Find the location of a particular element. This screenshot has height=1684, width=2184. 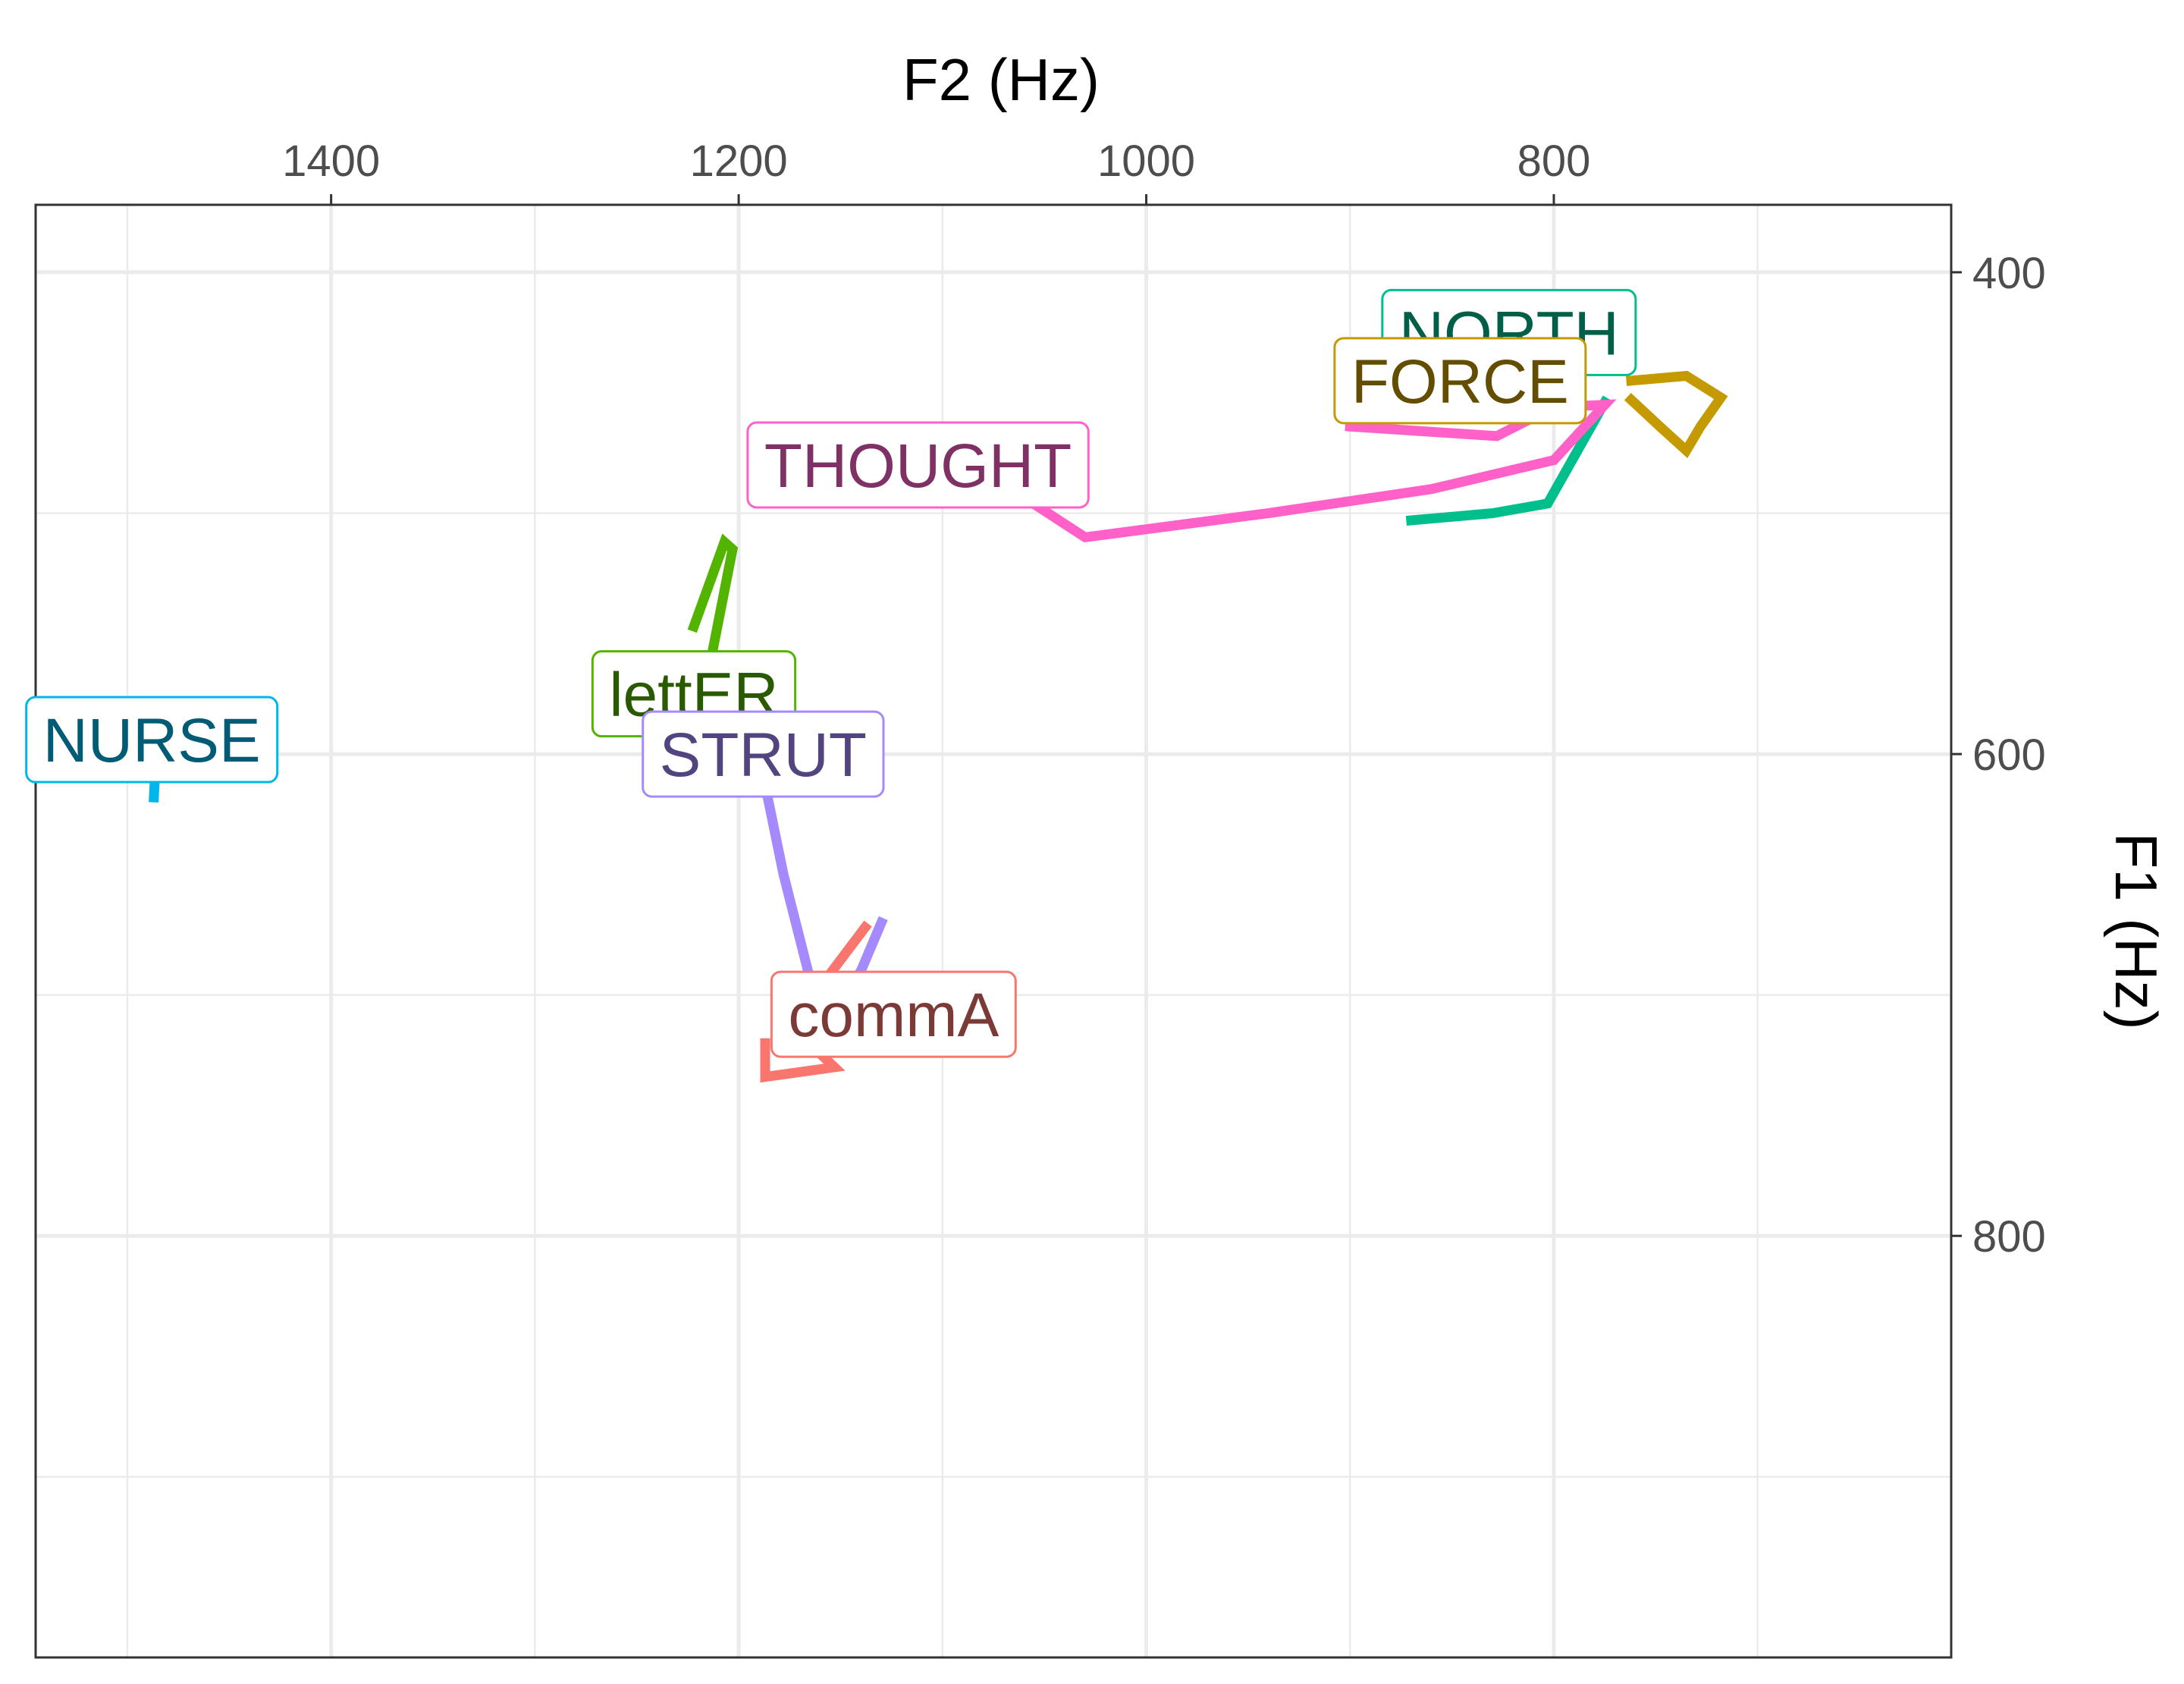

series-line-force is located at coordinates (1676, 415).